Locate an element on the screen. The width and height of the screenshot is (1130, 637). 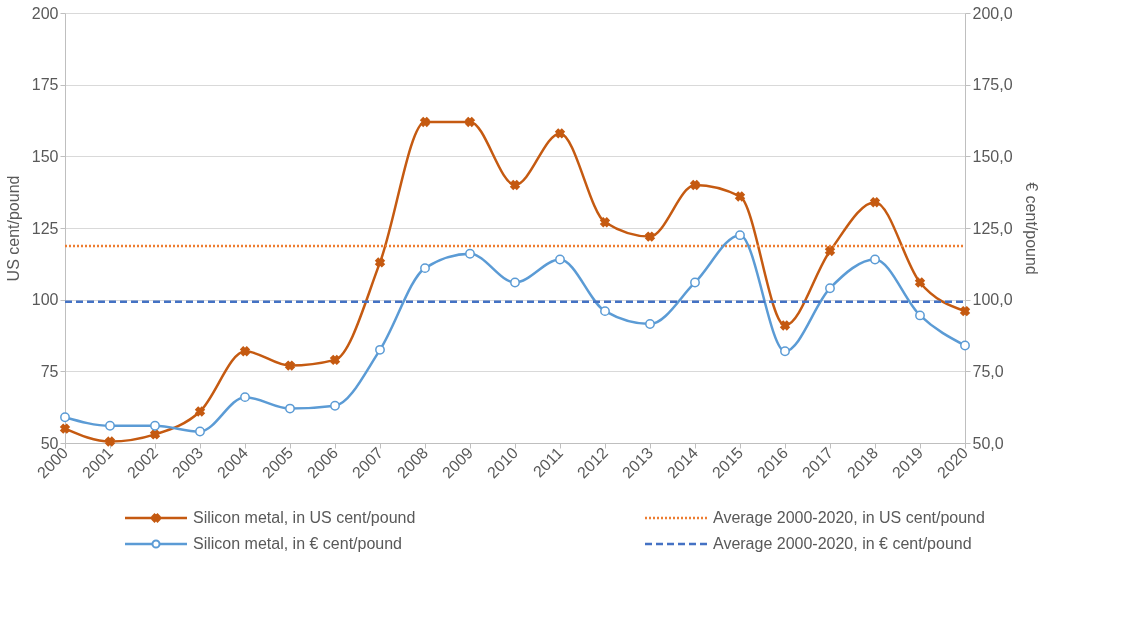
y-tick-label: 175 is located at coordinates (45, 85).